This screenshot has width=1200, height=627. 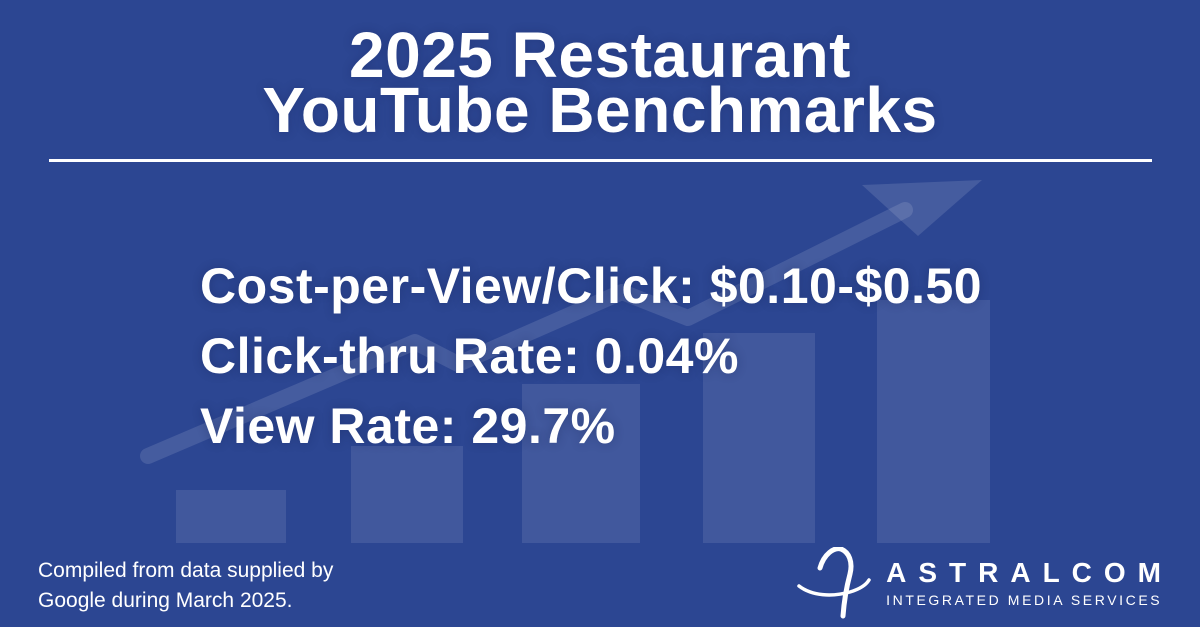 I want to click on astralcom-logo: ASTRALCOM INTEGRATED MEDIA SERVICES, so click(x=979, y=583).